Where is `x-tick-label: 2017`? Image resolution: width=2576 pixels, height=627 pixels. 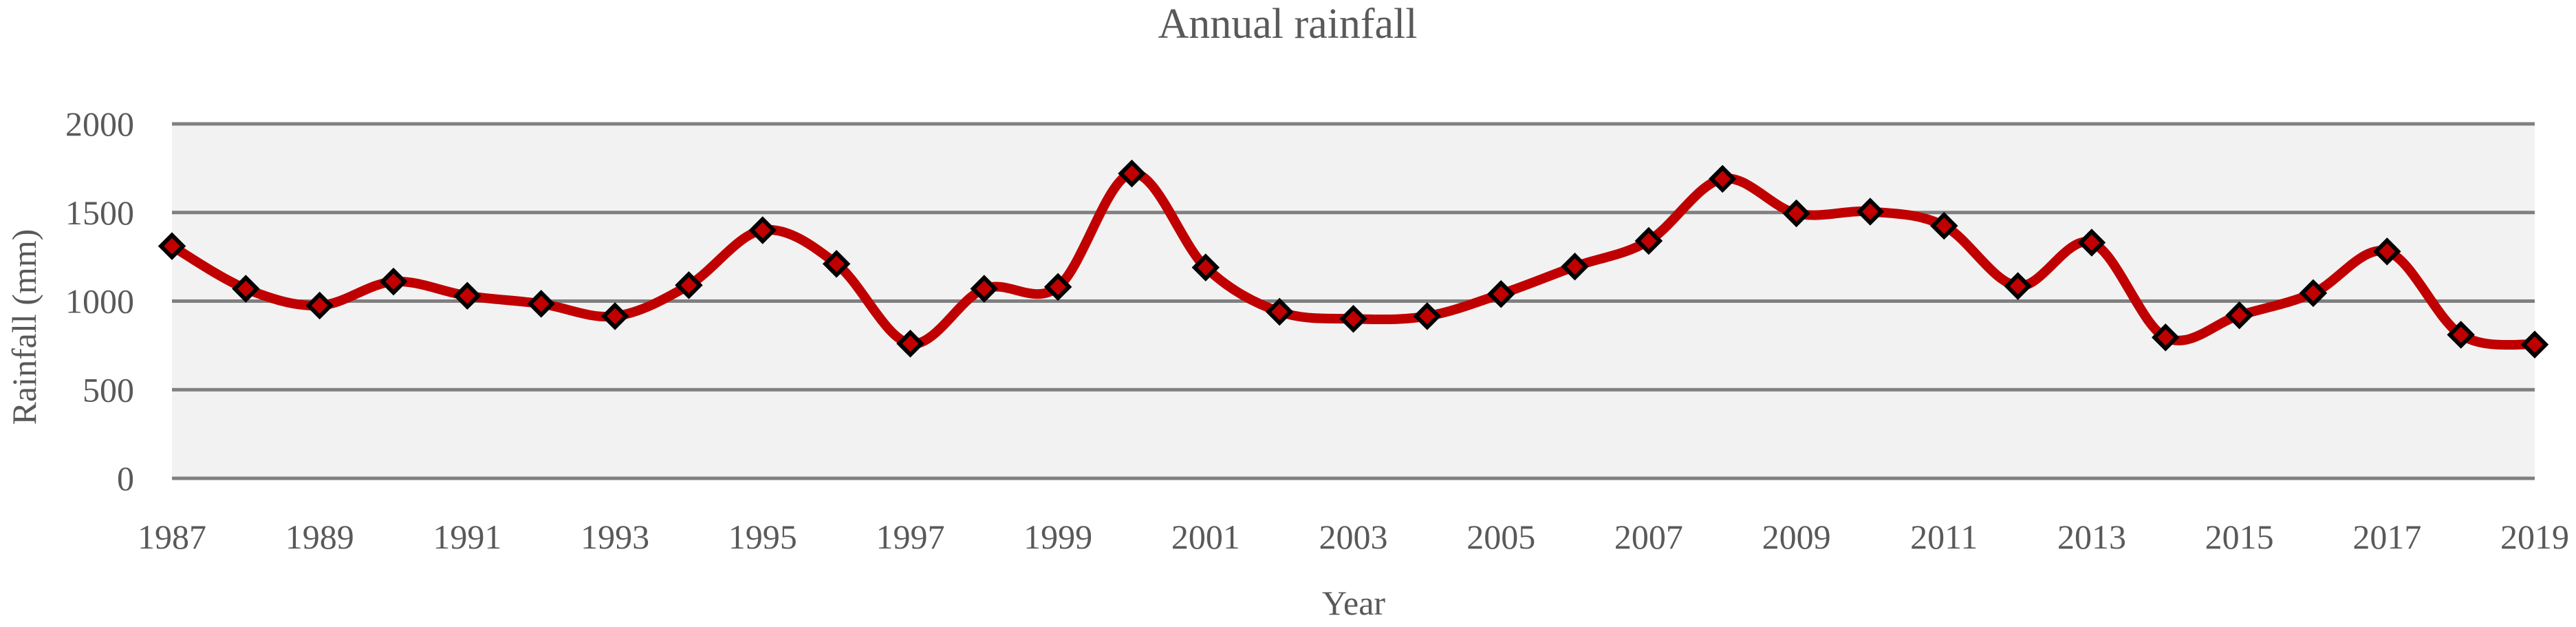 x-tick-label: 2017 is located at coordinates (2386, 537).